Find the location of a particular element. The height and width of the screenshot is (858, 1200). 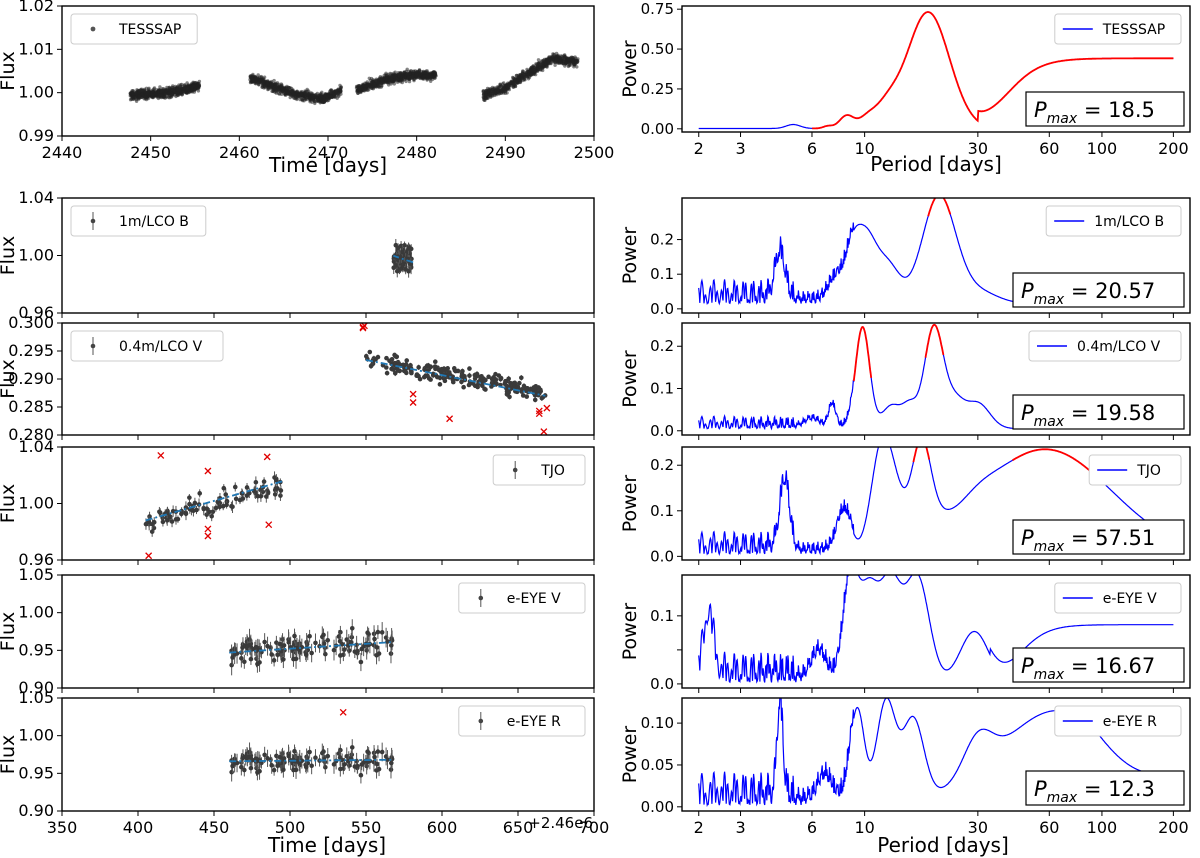

y-tick-label: 0.280 is located at coordinates (31, 434).